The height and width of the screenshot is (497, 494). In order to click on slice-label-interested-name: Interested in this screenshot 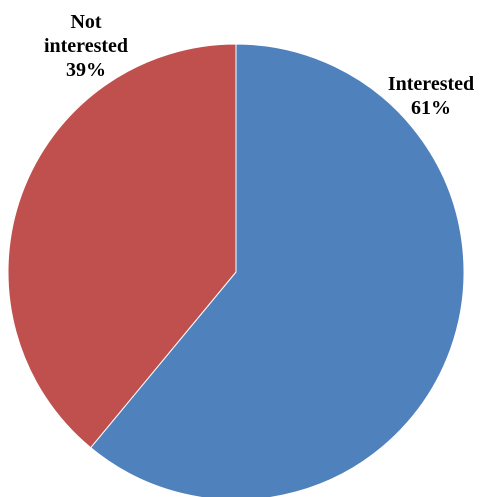, I will do `click(431, 84)`.